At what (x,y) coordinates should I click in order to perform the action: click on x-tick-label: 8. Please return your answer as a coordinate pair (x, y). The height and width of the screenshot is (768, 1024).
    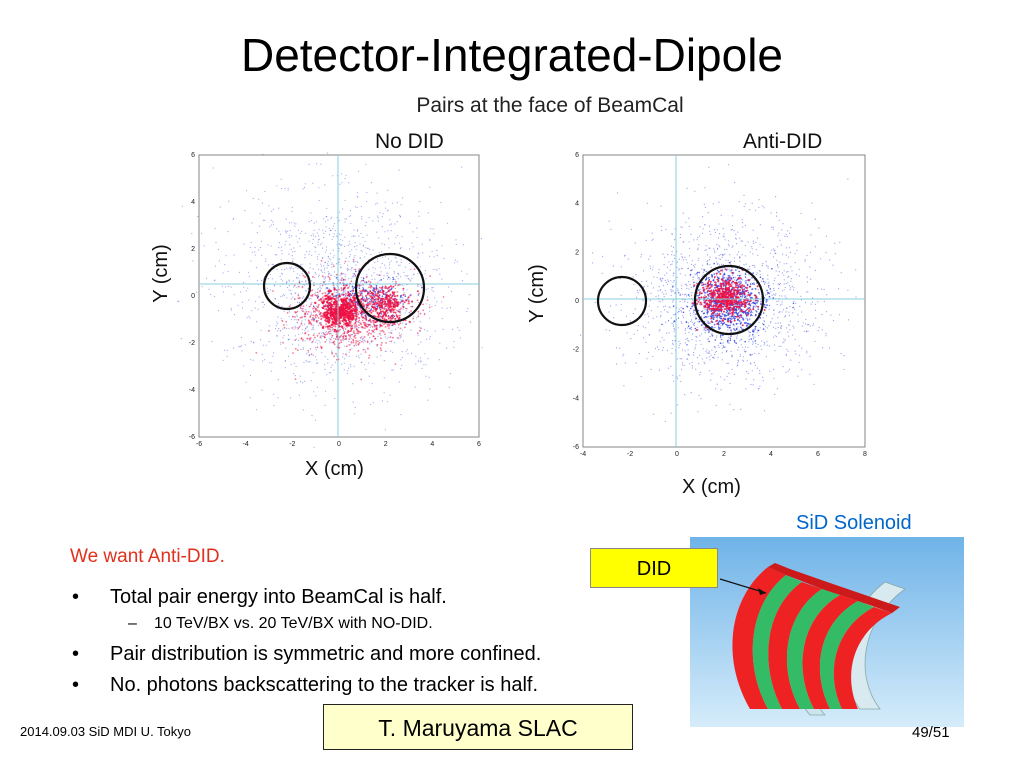
    Looking at the image, I should click on (865, 454).